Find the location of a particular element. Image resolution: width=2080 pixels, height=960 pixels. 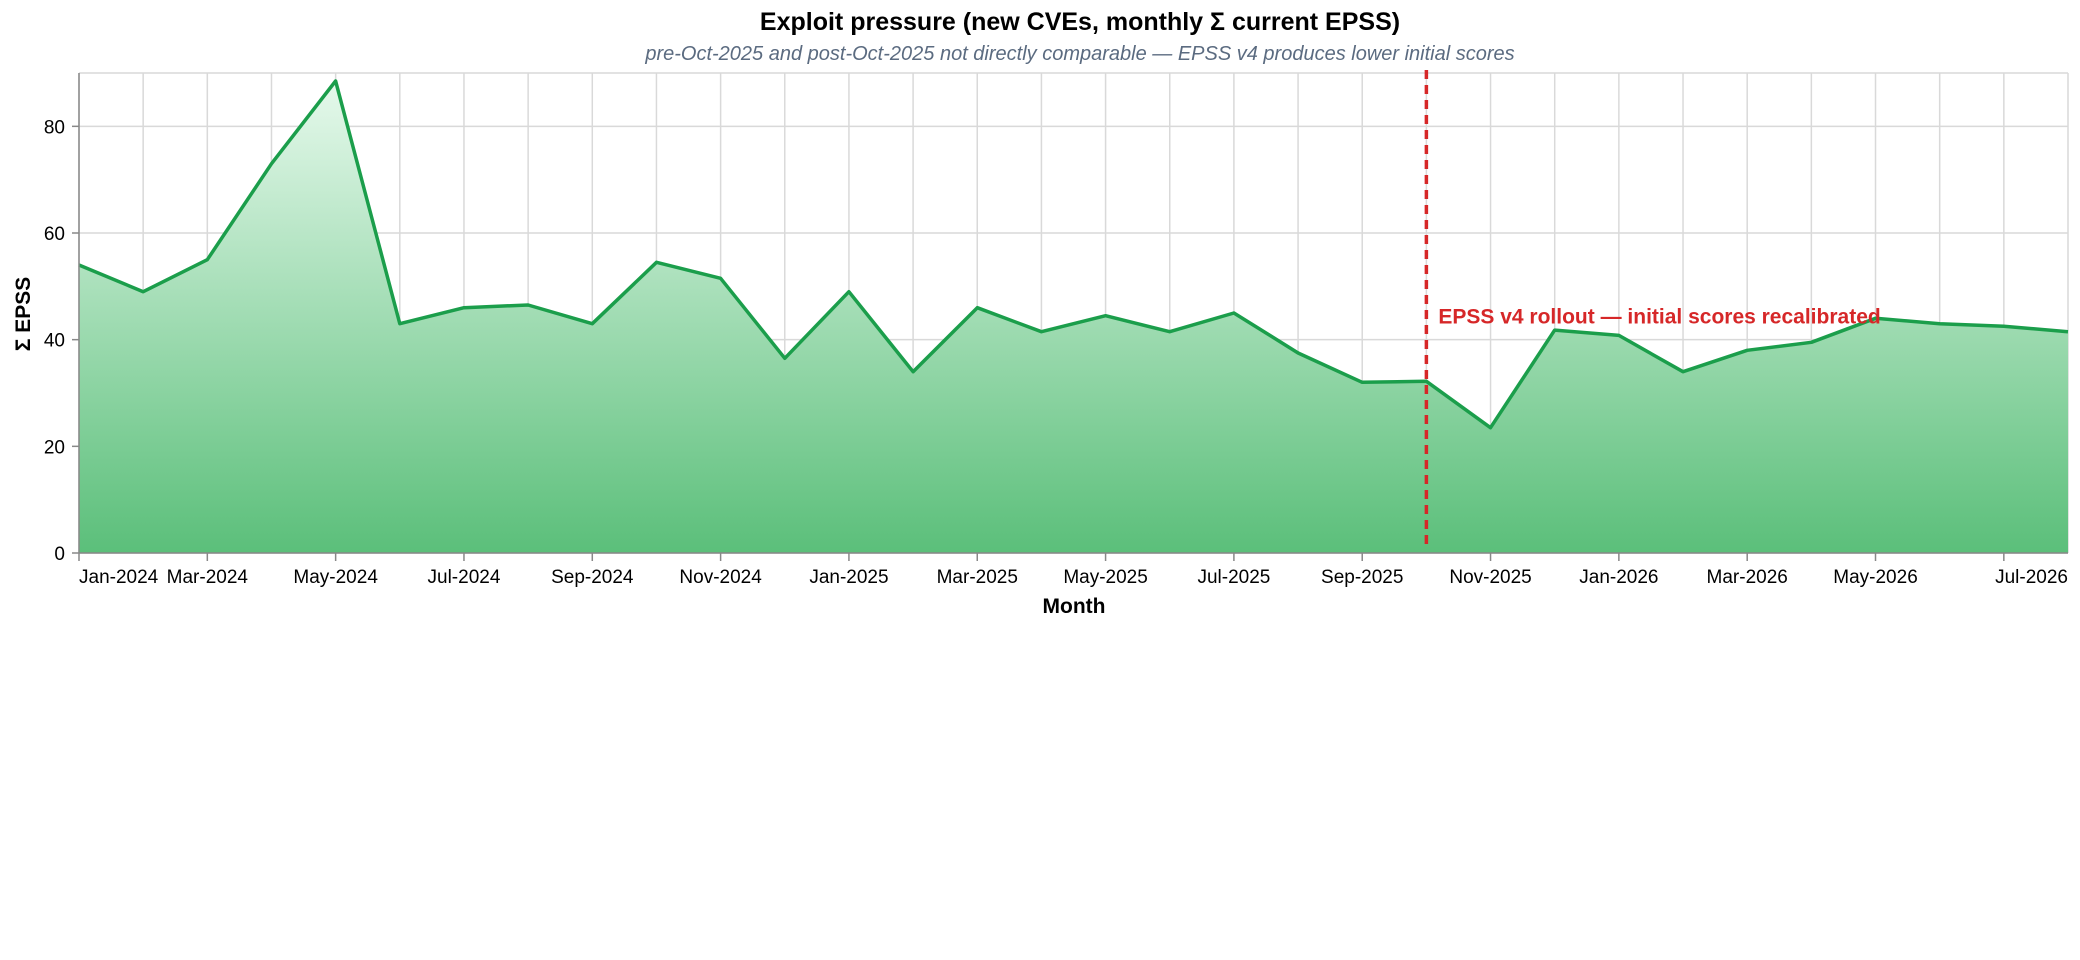

x-tick-label: Jul-2025 is located at coordinates (1233, 577).